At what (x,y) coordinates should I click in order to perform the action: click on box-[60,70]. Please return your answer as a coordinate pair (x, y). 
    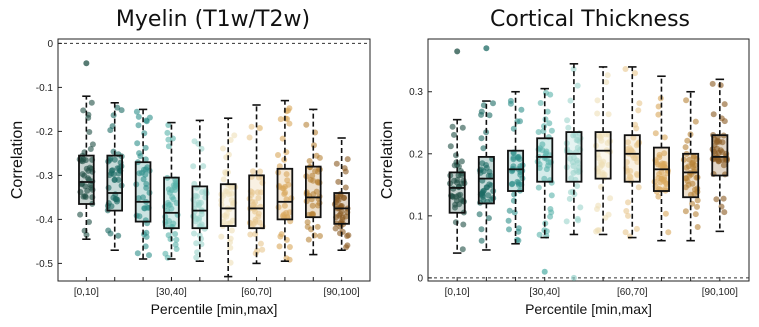
    Looking at the image, I should click on (632, 152).